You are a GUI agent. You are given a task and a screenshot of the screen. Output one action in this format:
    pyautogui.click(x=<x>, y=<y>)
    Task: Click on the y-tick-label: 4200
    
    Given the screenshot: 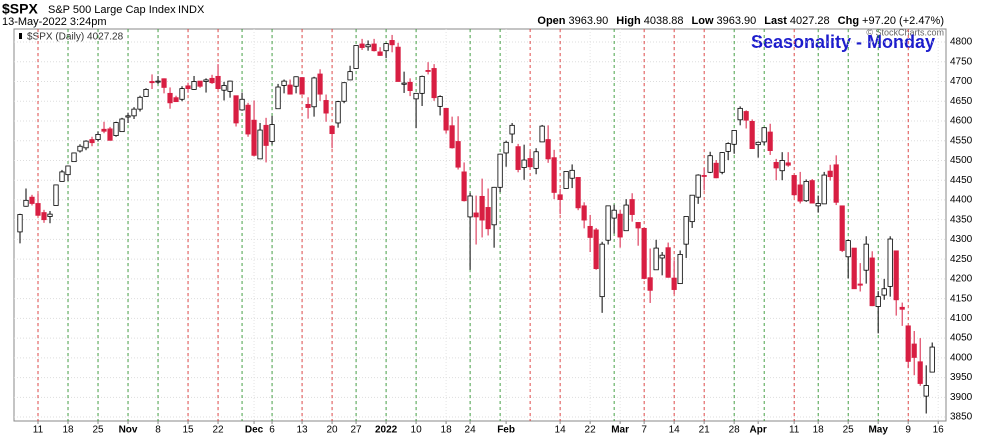 What is the action you would take?
    pyautogui.click(x=961, y=279)
    